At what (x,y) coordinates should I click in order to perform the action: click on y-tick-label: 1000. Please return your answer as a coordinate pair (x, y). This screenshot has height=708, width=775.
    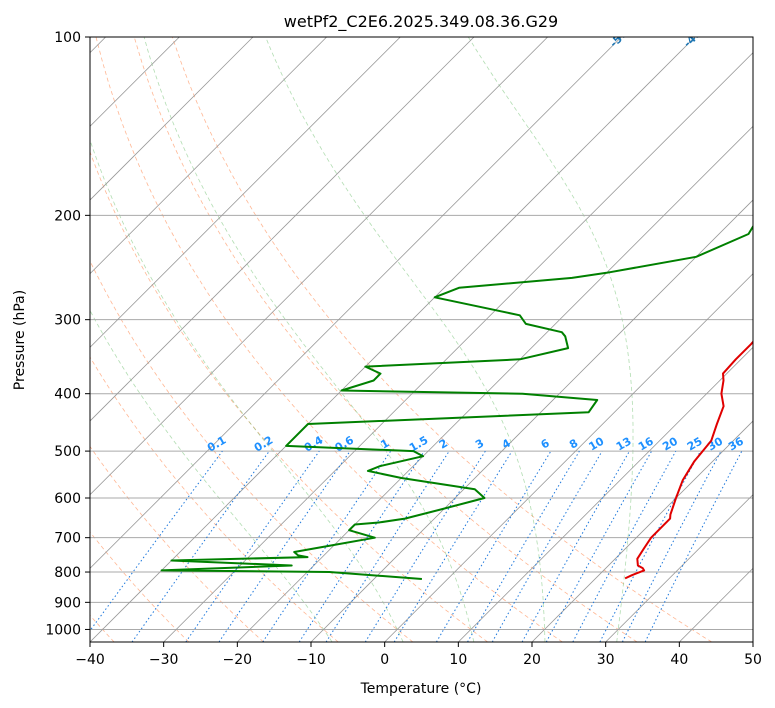
    Looking at the image, I should click on (63, 630).